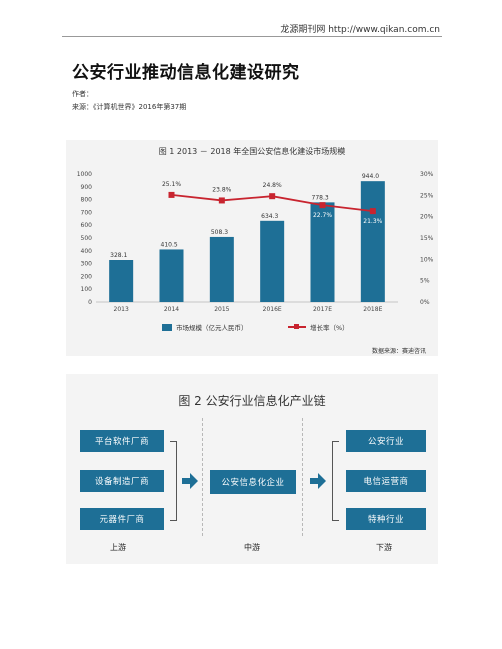 The image size is (502, 649). Describe the element at coordinates (87, 212) in the screenshot. I see `y-tick-label: 700` at that location.